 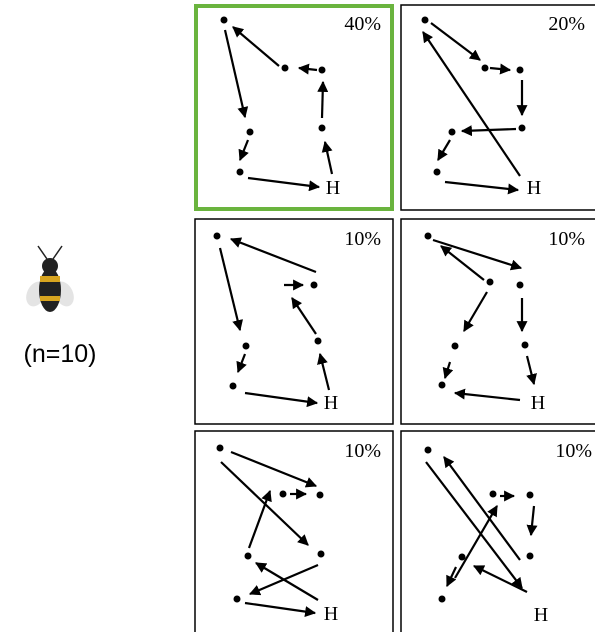 I want to click on route-percent: 40%, so click(x=362, y=24).